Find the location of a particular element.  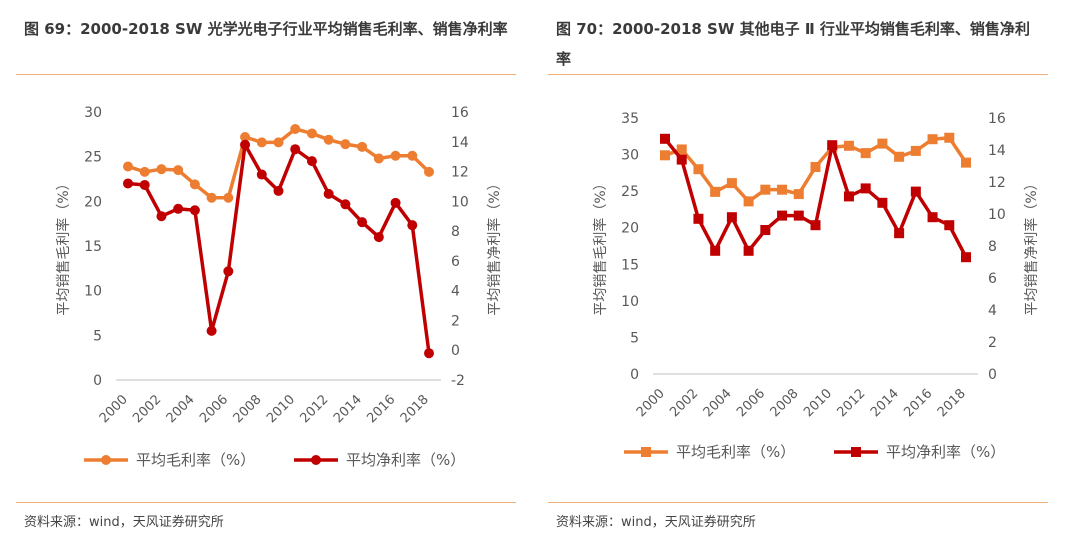

figure-title: 图 70：2000-2018 SW 其他电子 Ⅱ 行业平均销售毛利率、销售净利率 is located at coordinates (793, 44).